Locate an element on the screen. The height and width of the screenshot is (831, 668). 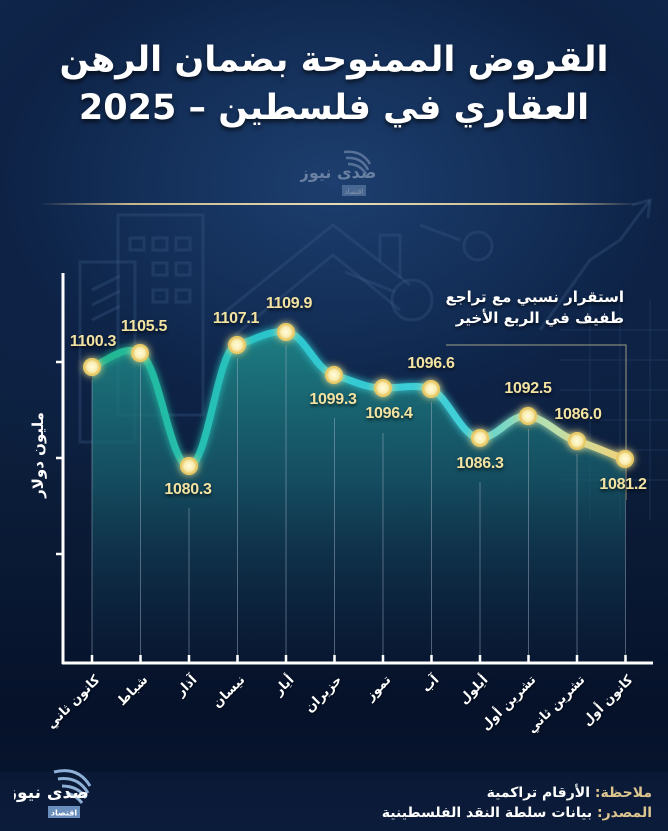
note-value: الأرقام تراكمية is located at coordinates (540, 793).